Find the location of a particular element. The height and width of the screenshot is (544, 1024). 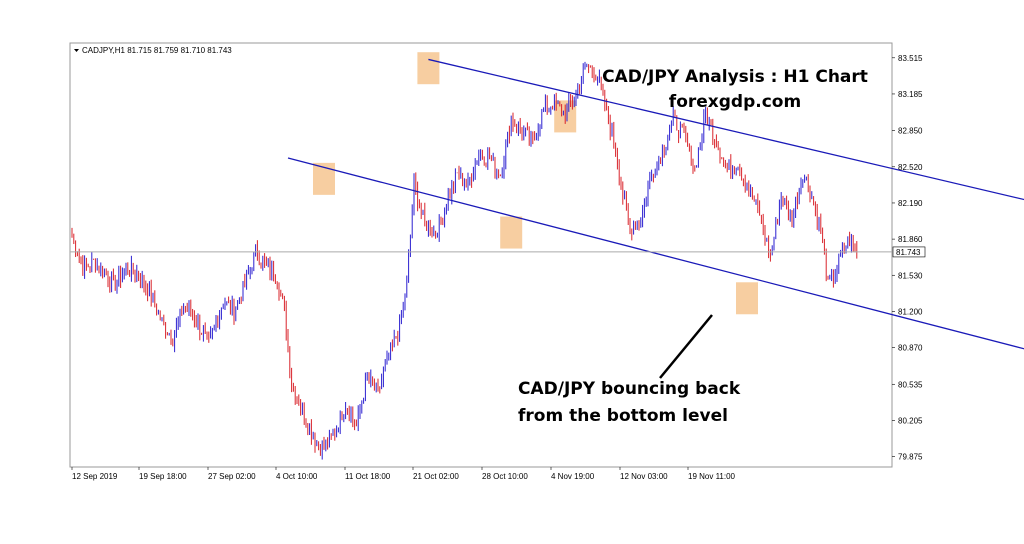

x-tick-label: 4 Oct 10:00 is located at coordinates (297, 476).